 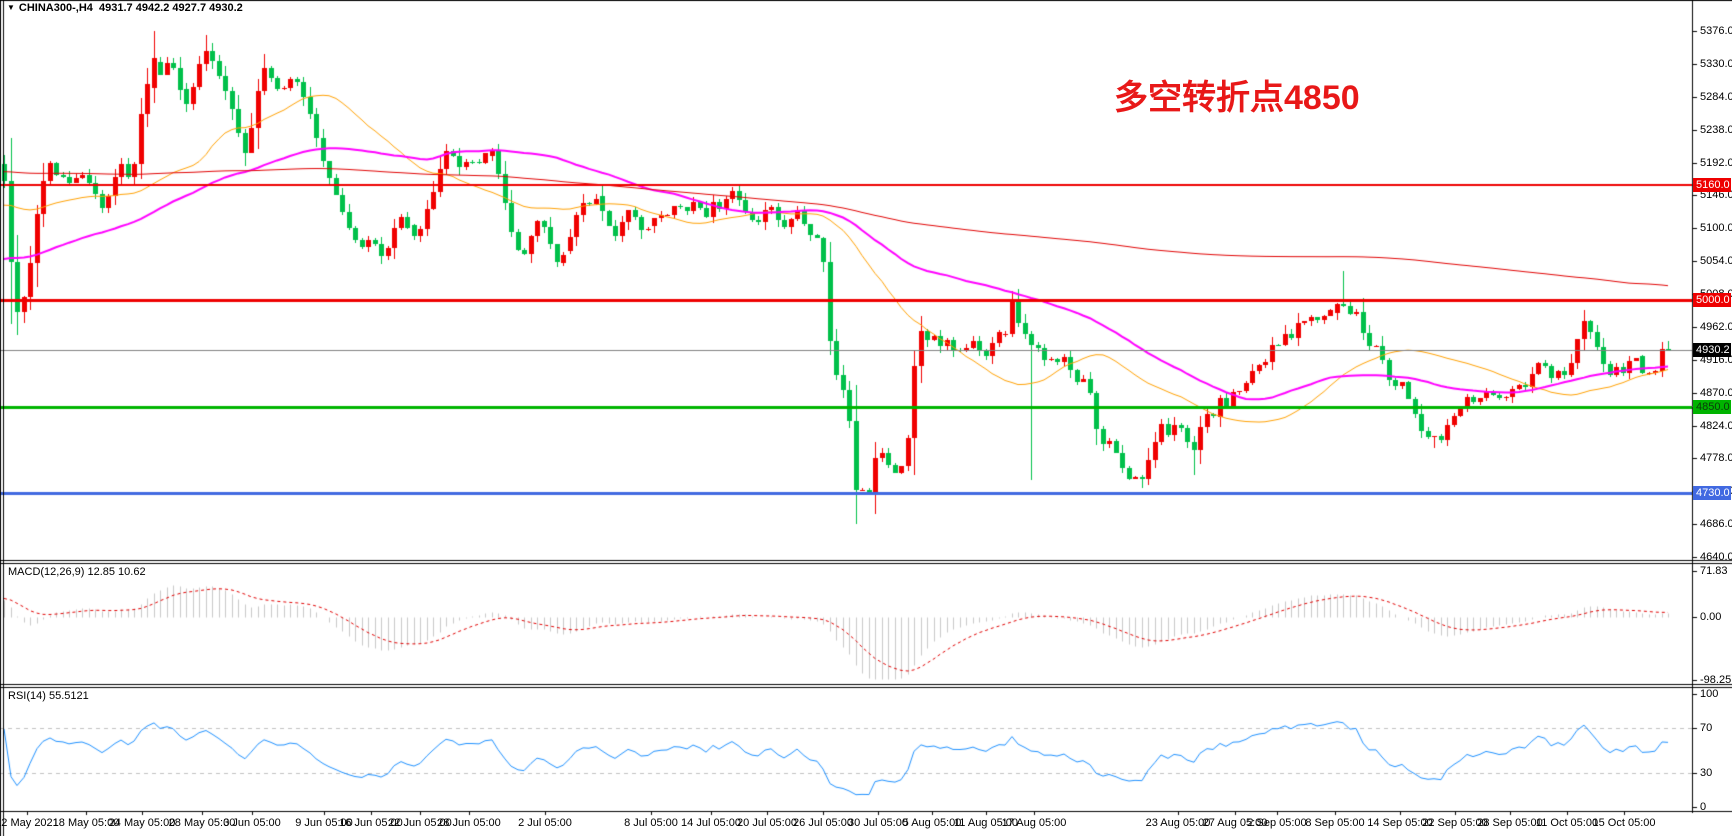 I want to click on price-tick-label: 5284.0, so click(x=1716, y=96).